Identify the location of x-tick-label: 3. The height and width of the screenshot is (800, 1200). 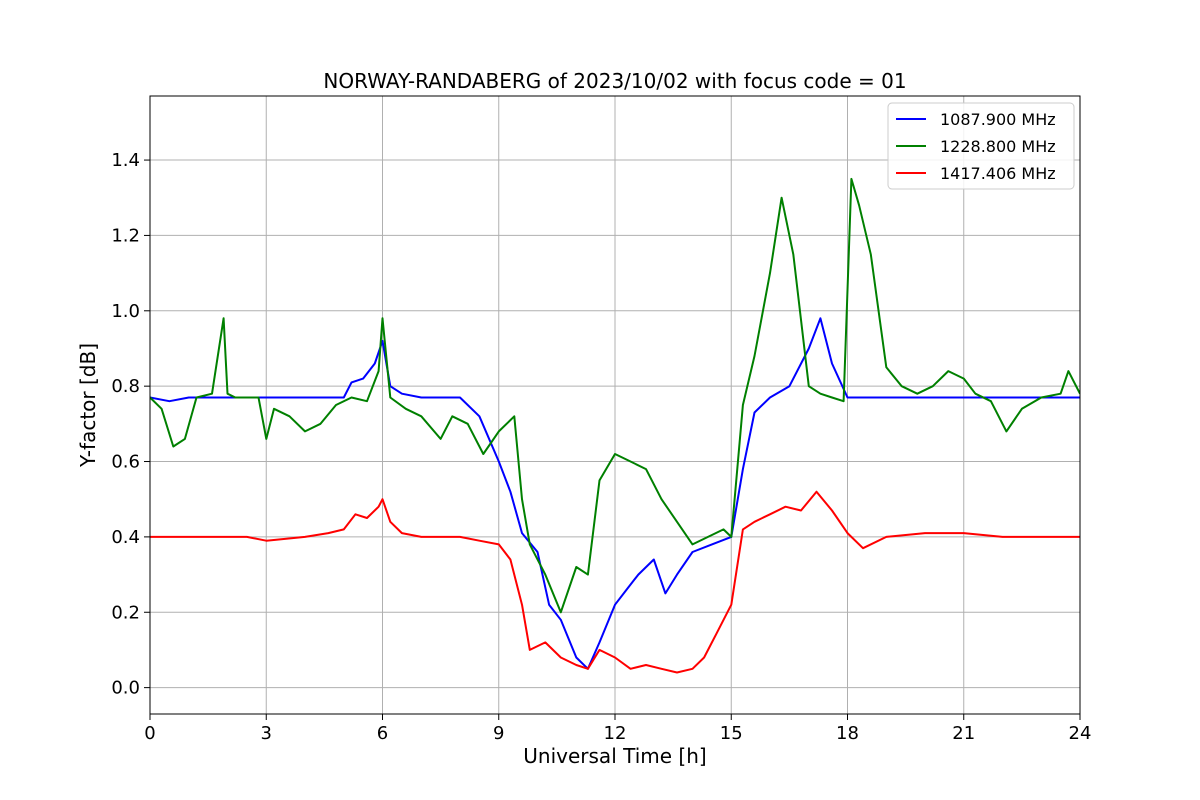
(266, 733).